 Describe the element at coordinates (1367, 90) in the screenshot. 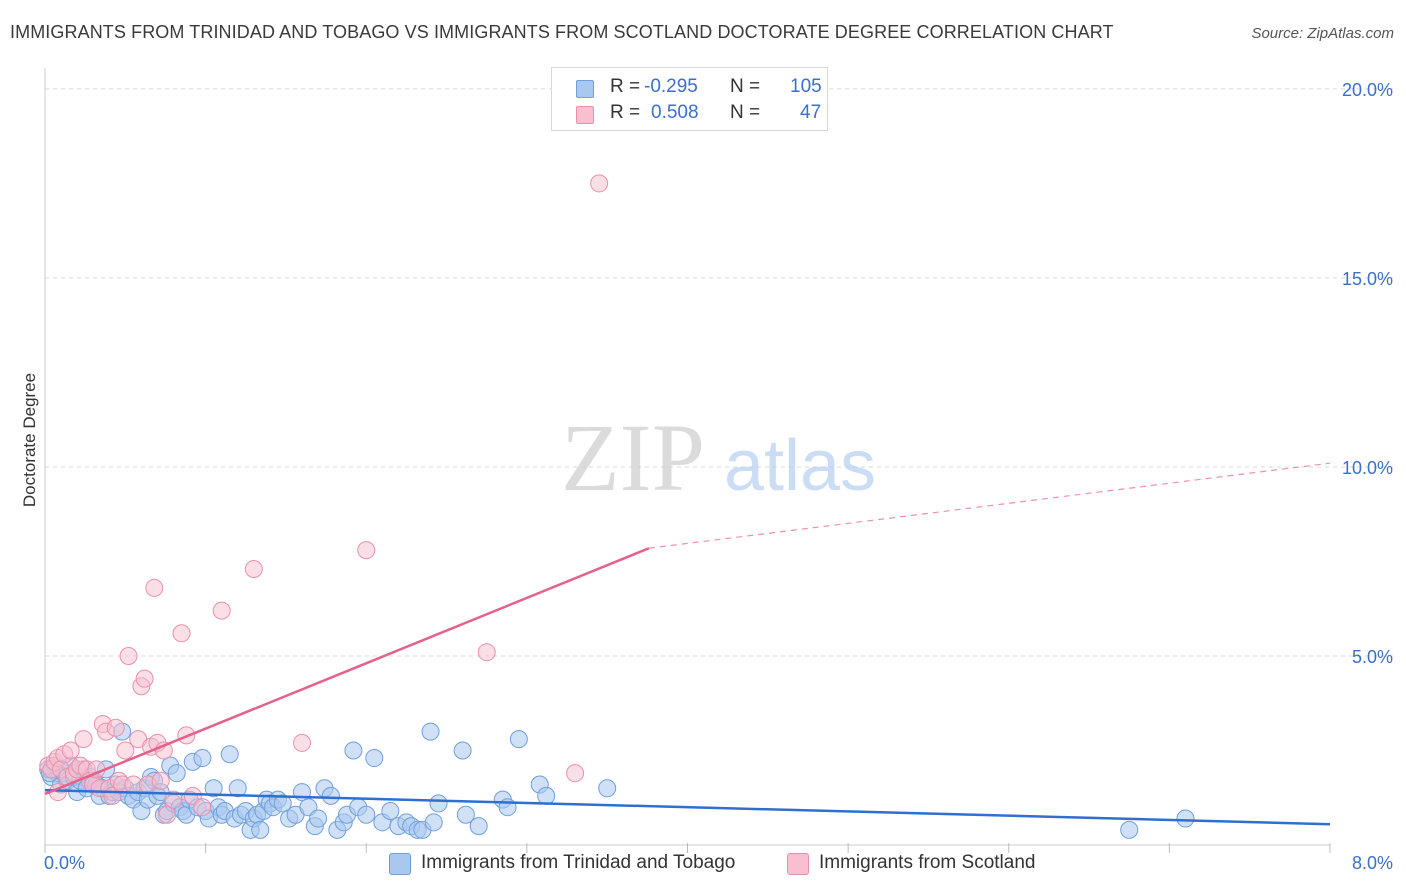

I see `y-tick-label: 20.0%` at that location.